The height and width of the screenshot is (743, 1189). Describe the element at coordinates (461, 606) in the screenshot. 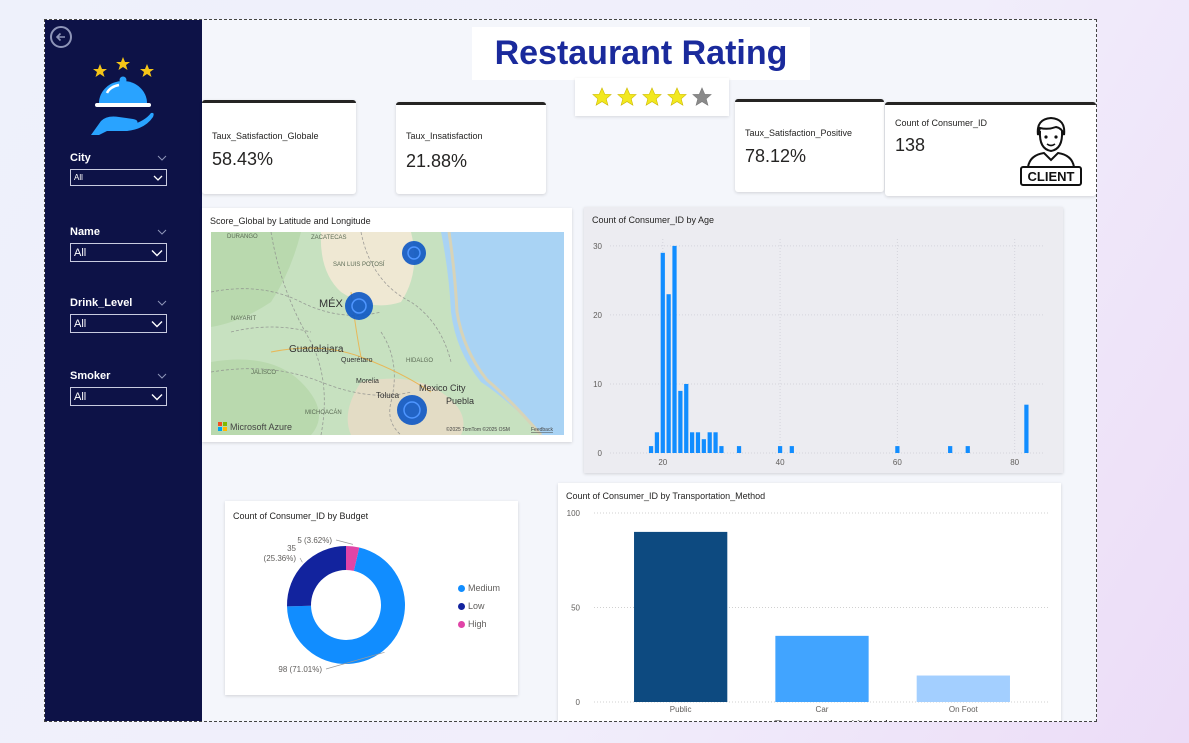

I see `legend-marker-low` at that location.